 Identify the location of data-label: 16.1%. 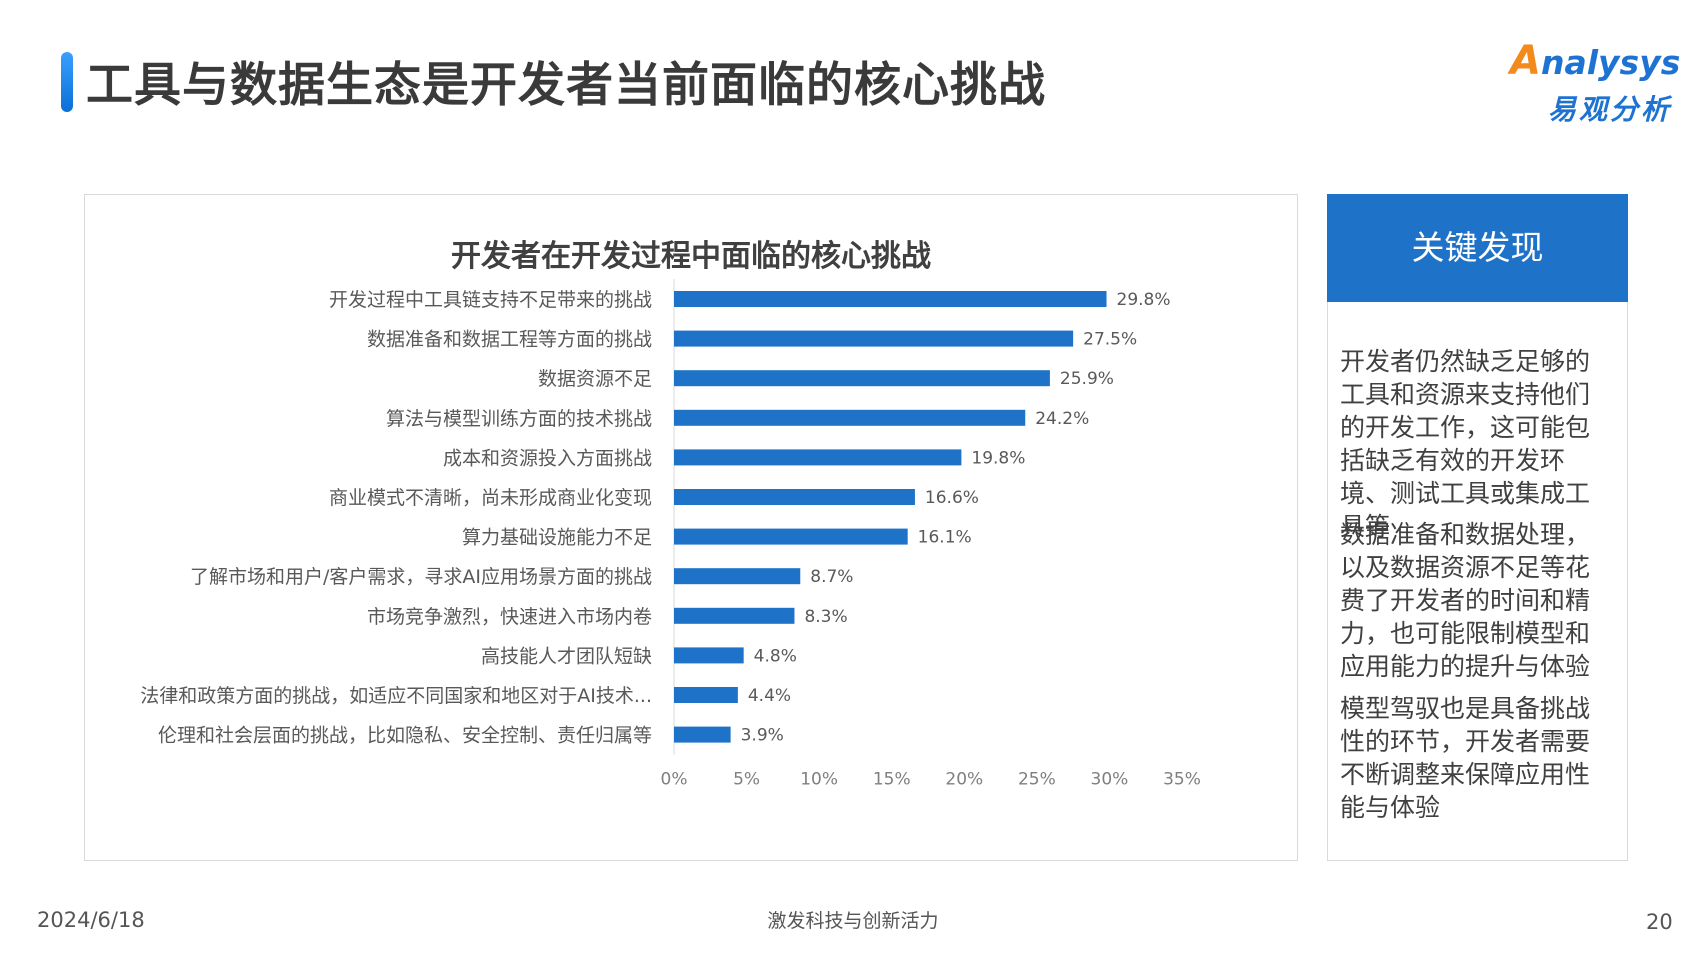
(945, 538).